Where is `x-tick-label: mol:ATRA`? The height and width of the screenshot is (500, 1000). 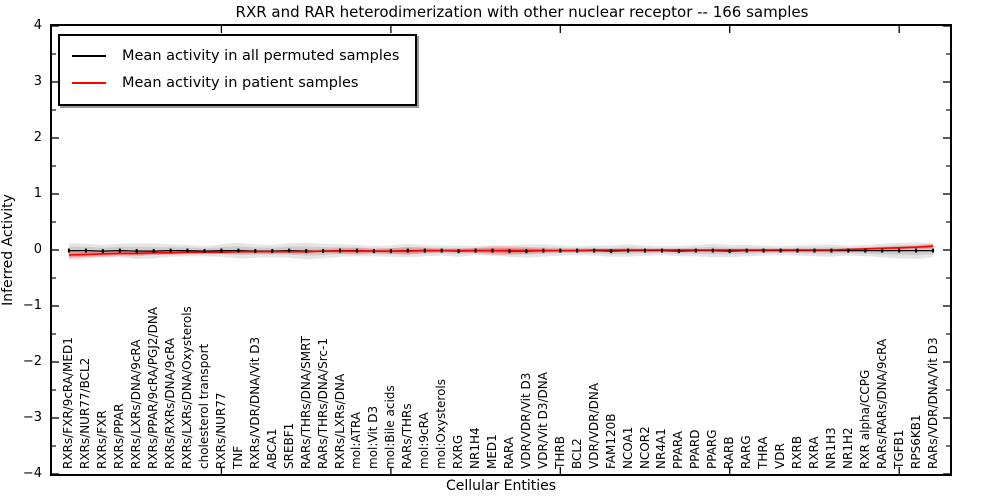
x-tick-label: mol:ATRA is located at coordinates (356, 440).